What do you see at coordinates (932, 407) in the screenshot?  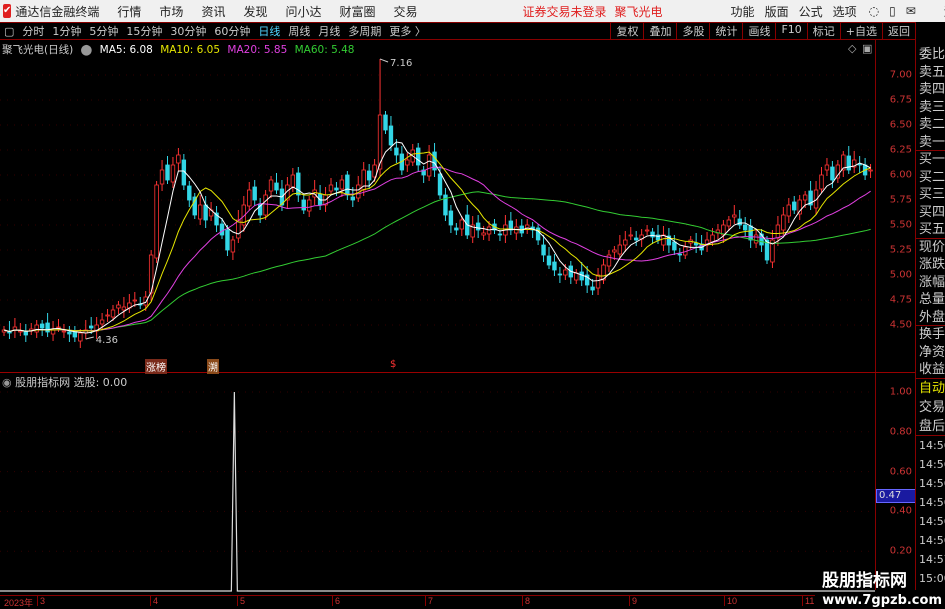 I see `side-label: 交易` at bounding box center [932, 407].